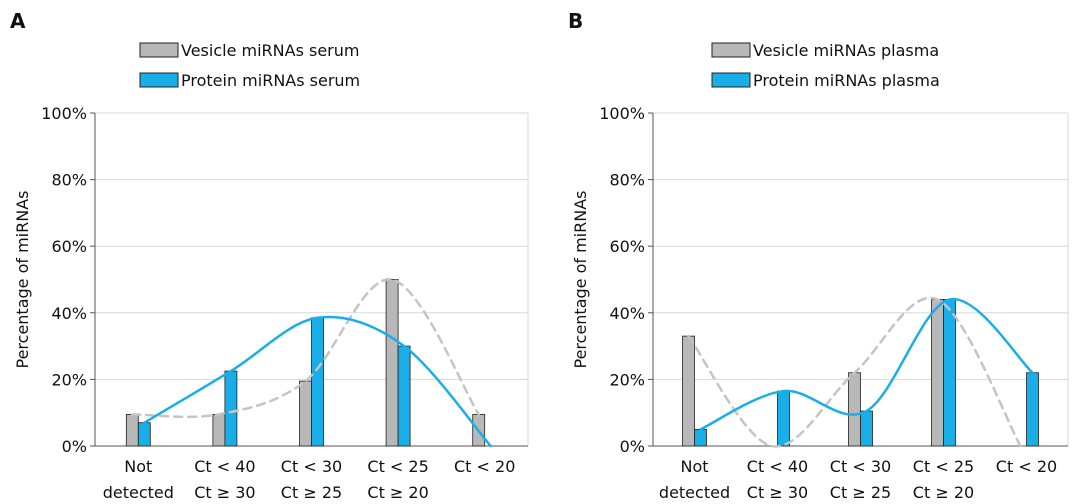  Describe the element at coordinates (846, 50) in the screenshot. I see `legend-label: Vesicle miRNAs plasma` at that location.